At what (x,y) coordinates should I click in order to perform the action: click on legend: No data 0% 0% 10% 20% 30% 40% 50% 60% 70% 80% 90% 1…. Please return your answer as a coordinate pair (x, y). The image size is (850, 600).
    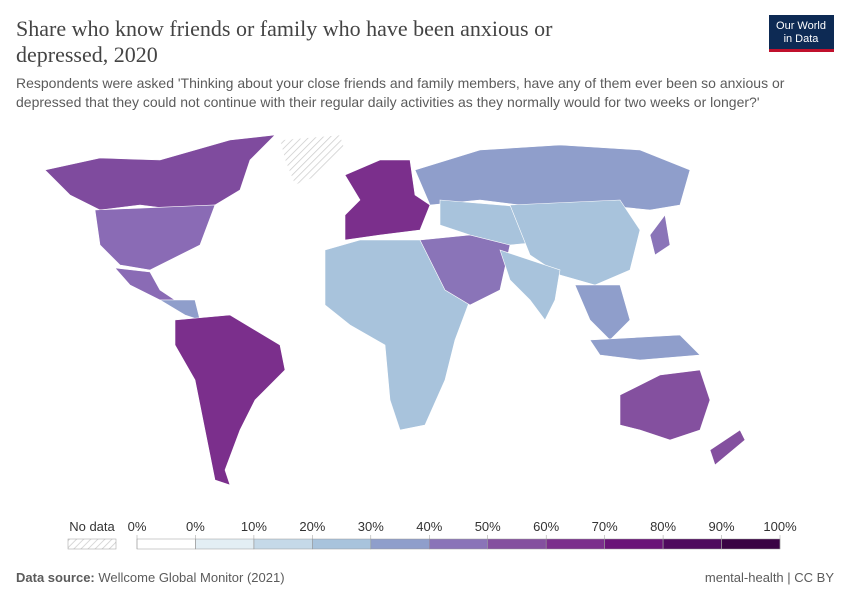
    Looking at the image, I should click on (432, 534).